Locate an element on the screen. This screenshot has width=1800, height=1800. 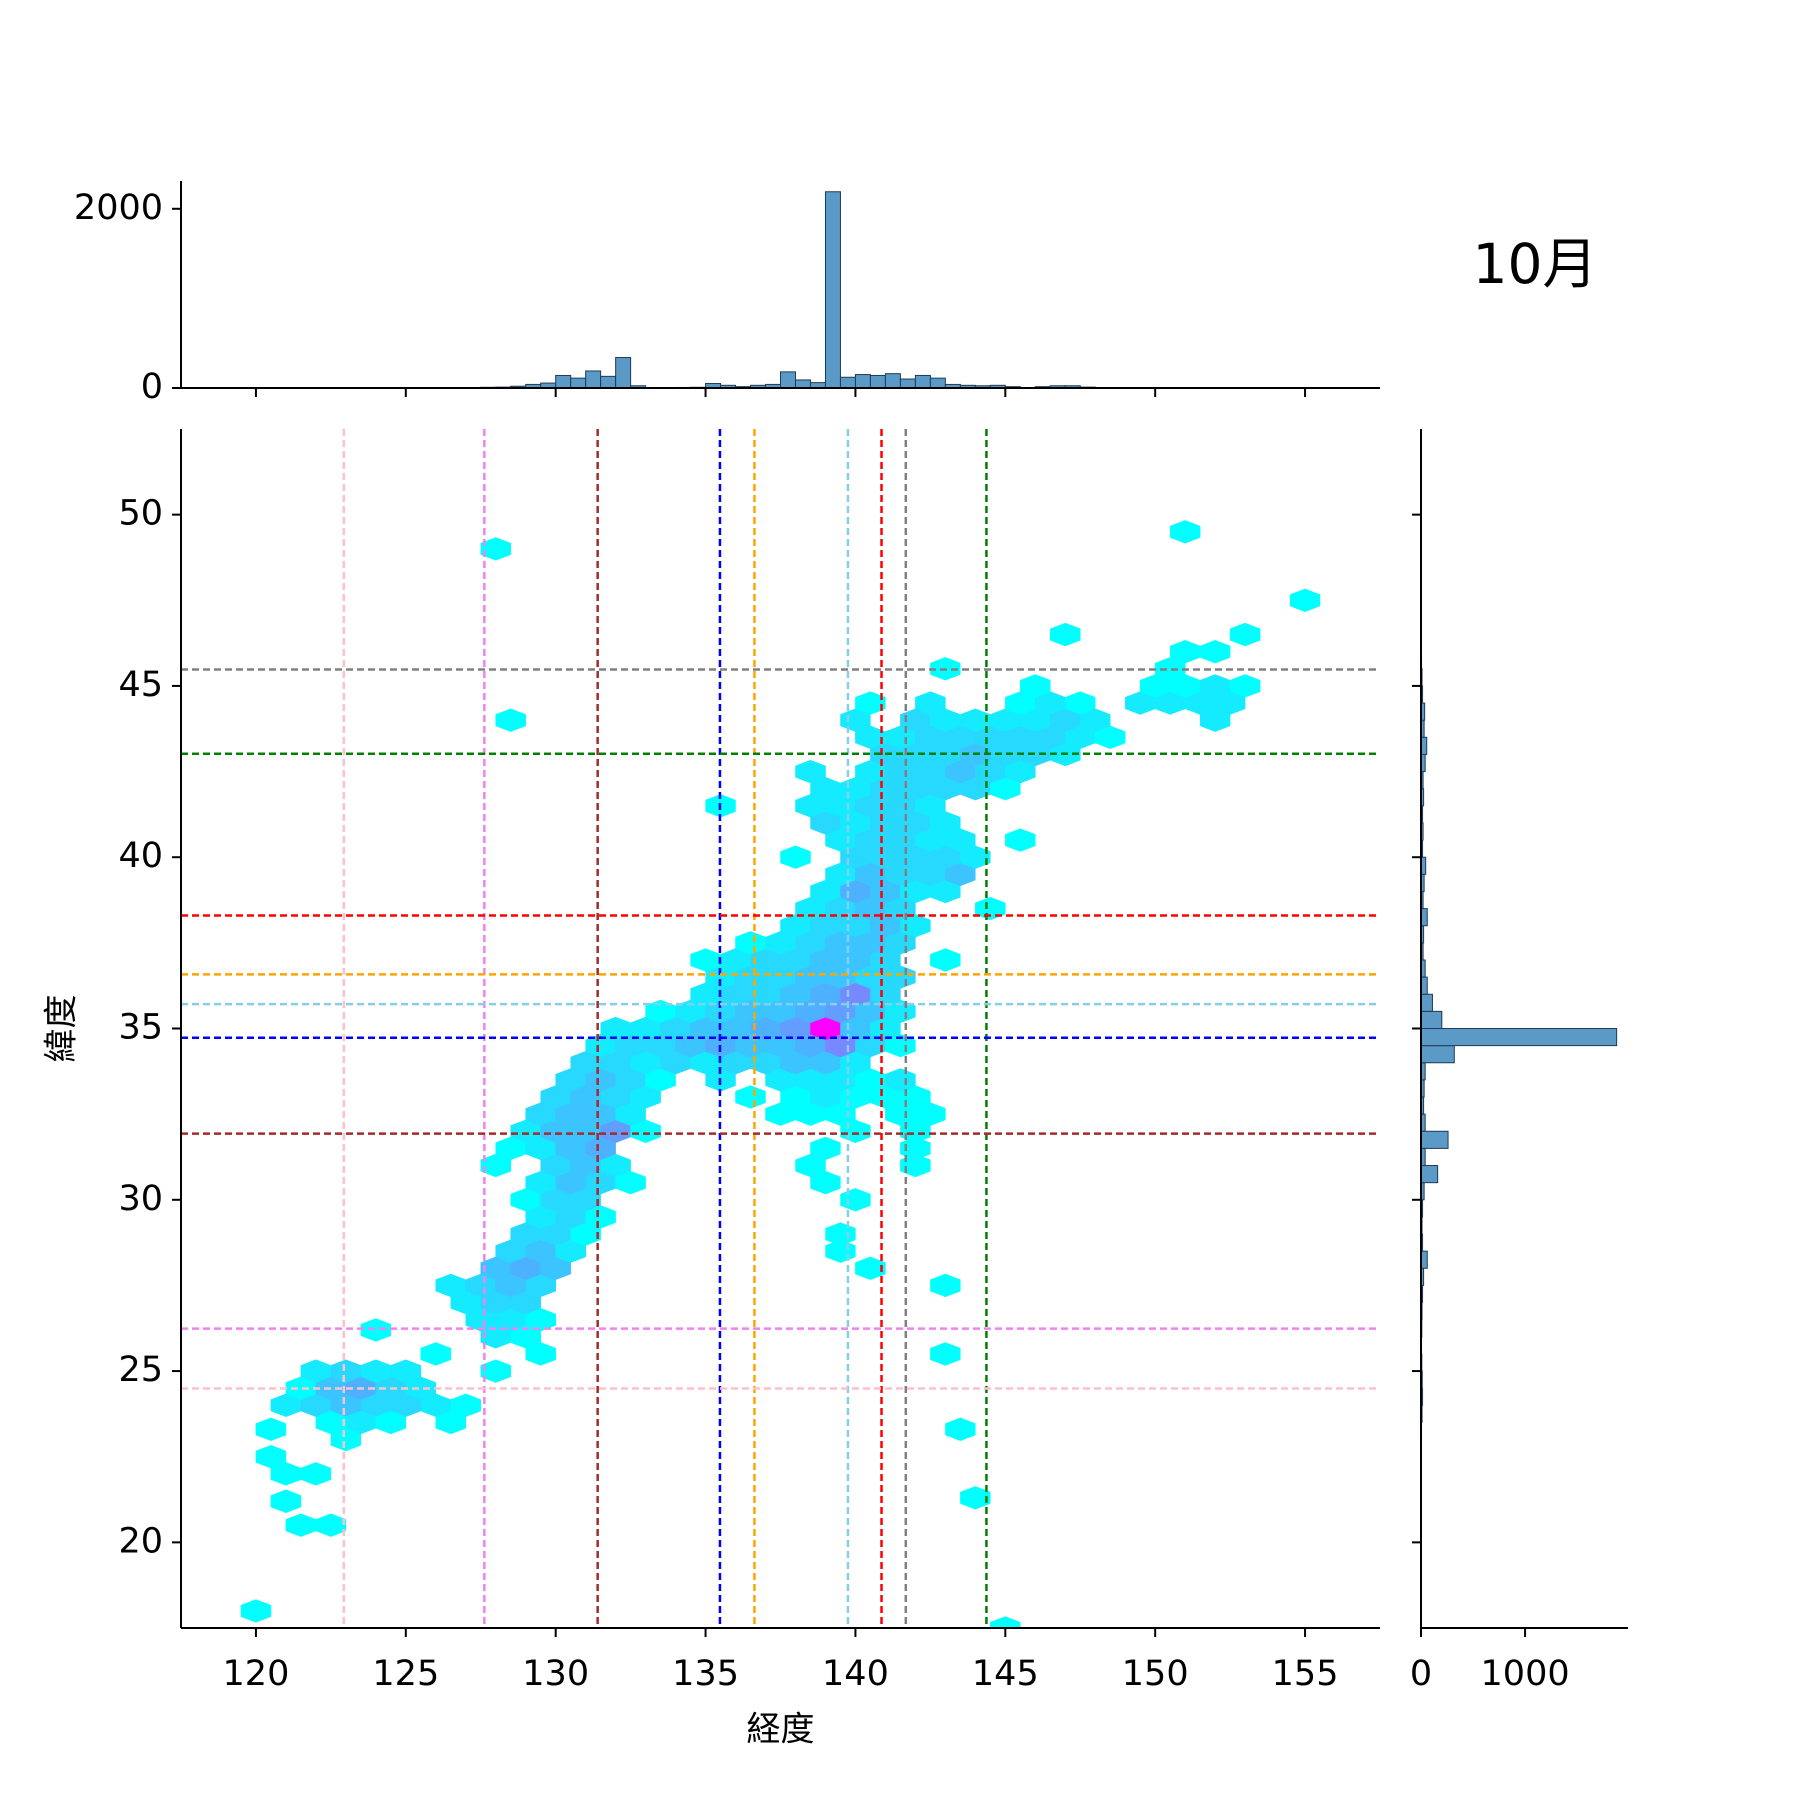
y-tick-label: 50 is located at coordinates (140, 514).